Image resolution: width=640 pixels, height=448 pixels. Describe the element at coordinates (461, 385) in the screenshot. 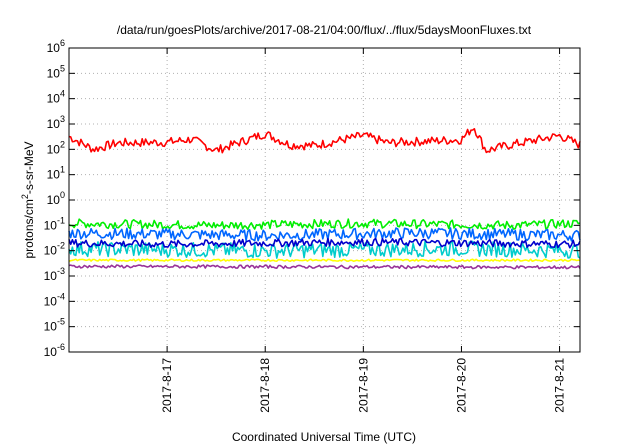

I see `x-tick-label: 2017-8-20` at that location.